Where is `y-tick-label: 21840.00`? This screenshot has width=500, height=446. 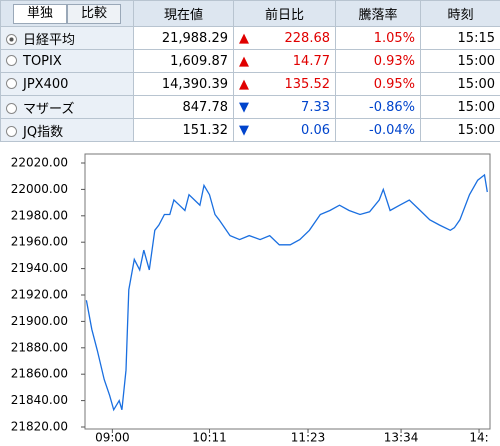
y-tick-label: 21840.00 is located at coordinates (39, 400).